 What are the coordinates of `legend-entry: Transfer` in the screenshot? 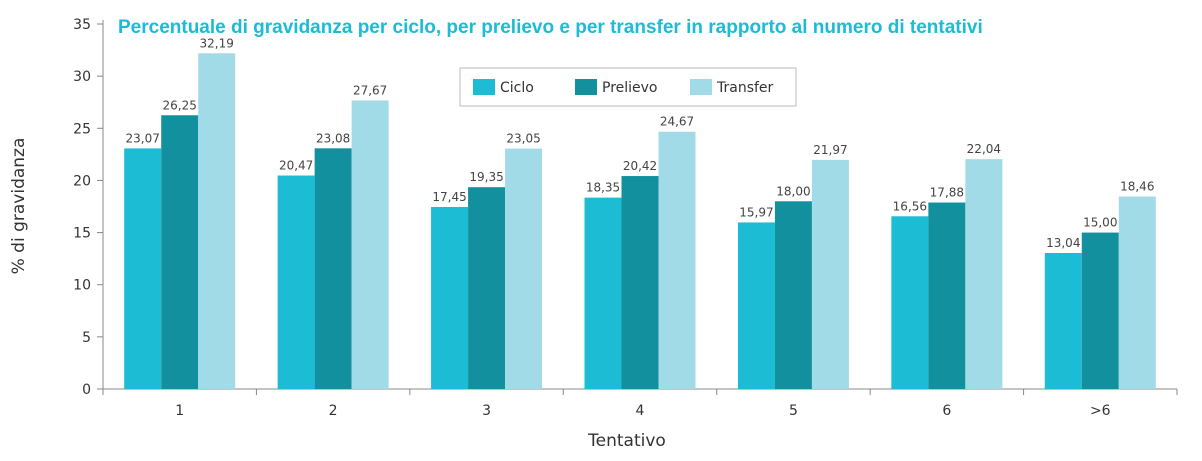 It's located at (745, 88).